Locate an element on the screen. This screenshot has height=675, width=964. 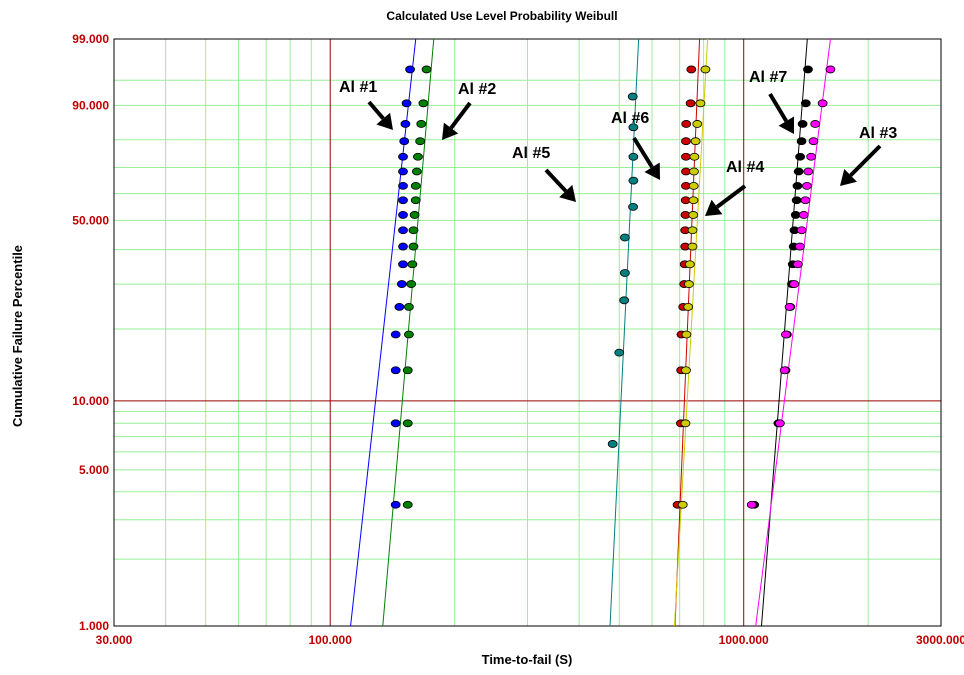
y-tick-label: 10.000 is located at coordinates (90, 401).